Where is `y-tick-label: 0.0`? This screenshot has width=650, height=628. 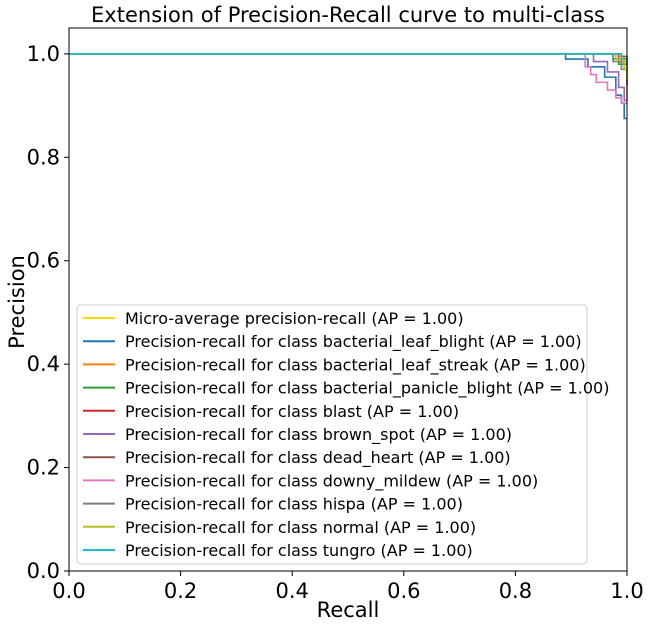
y-tick-label: 0.0 is located at coordinates (43, 571).